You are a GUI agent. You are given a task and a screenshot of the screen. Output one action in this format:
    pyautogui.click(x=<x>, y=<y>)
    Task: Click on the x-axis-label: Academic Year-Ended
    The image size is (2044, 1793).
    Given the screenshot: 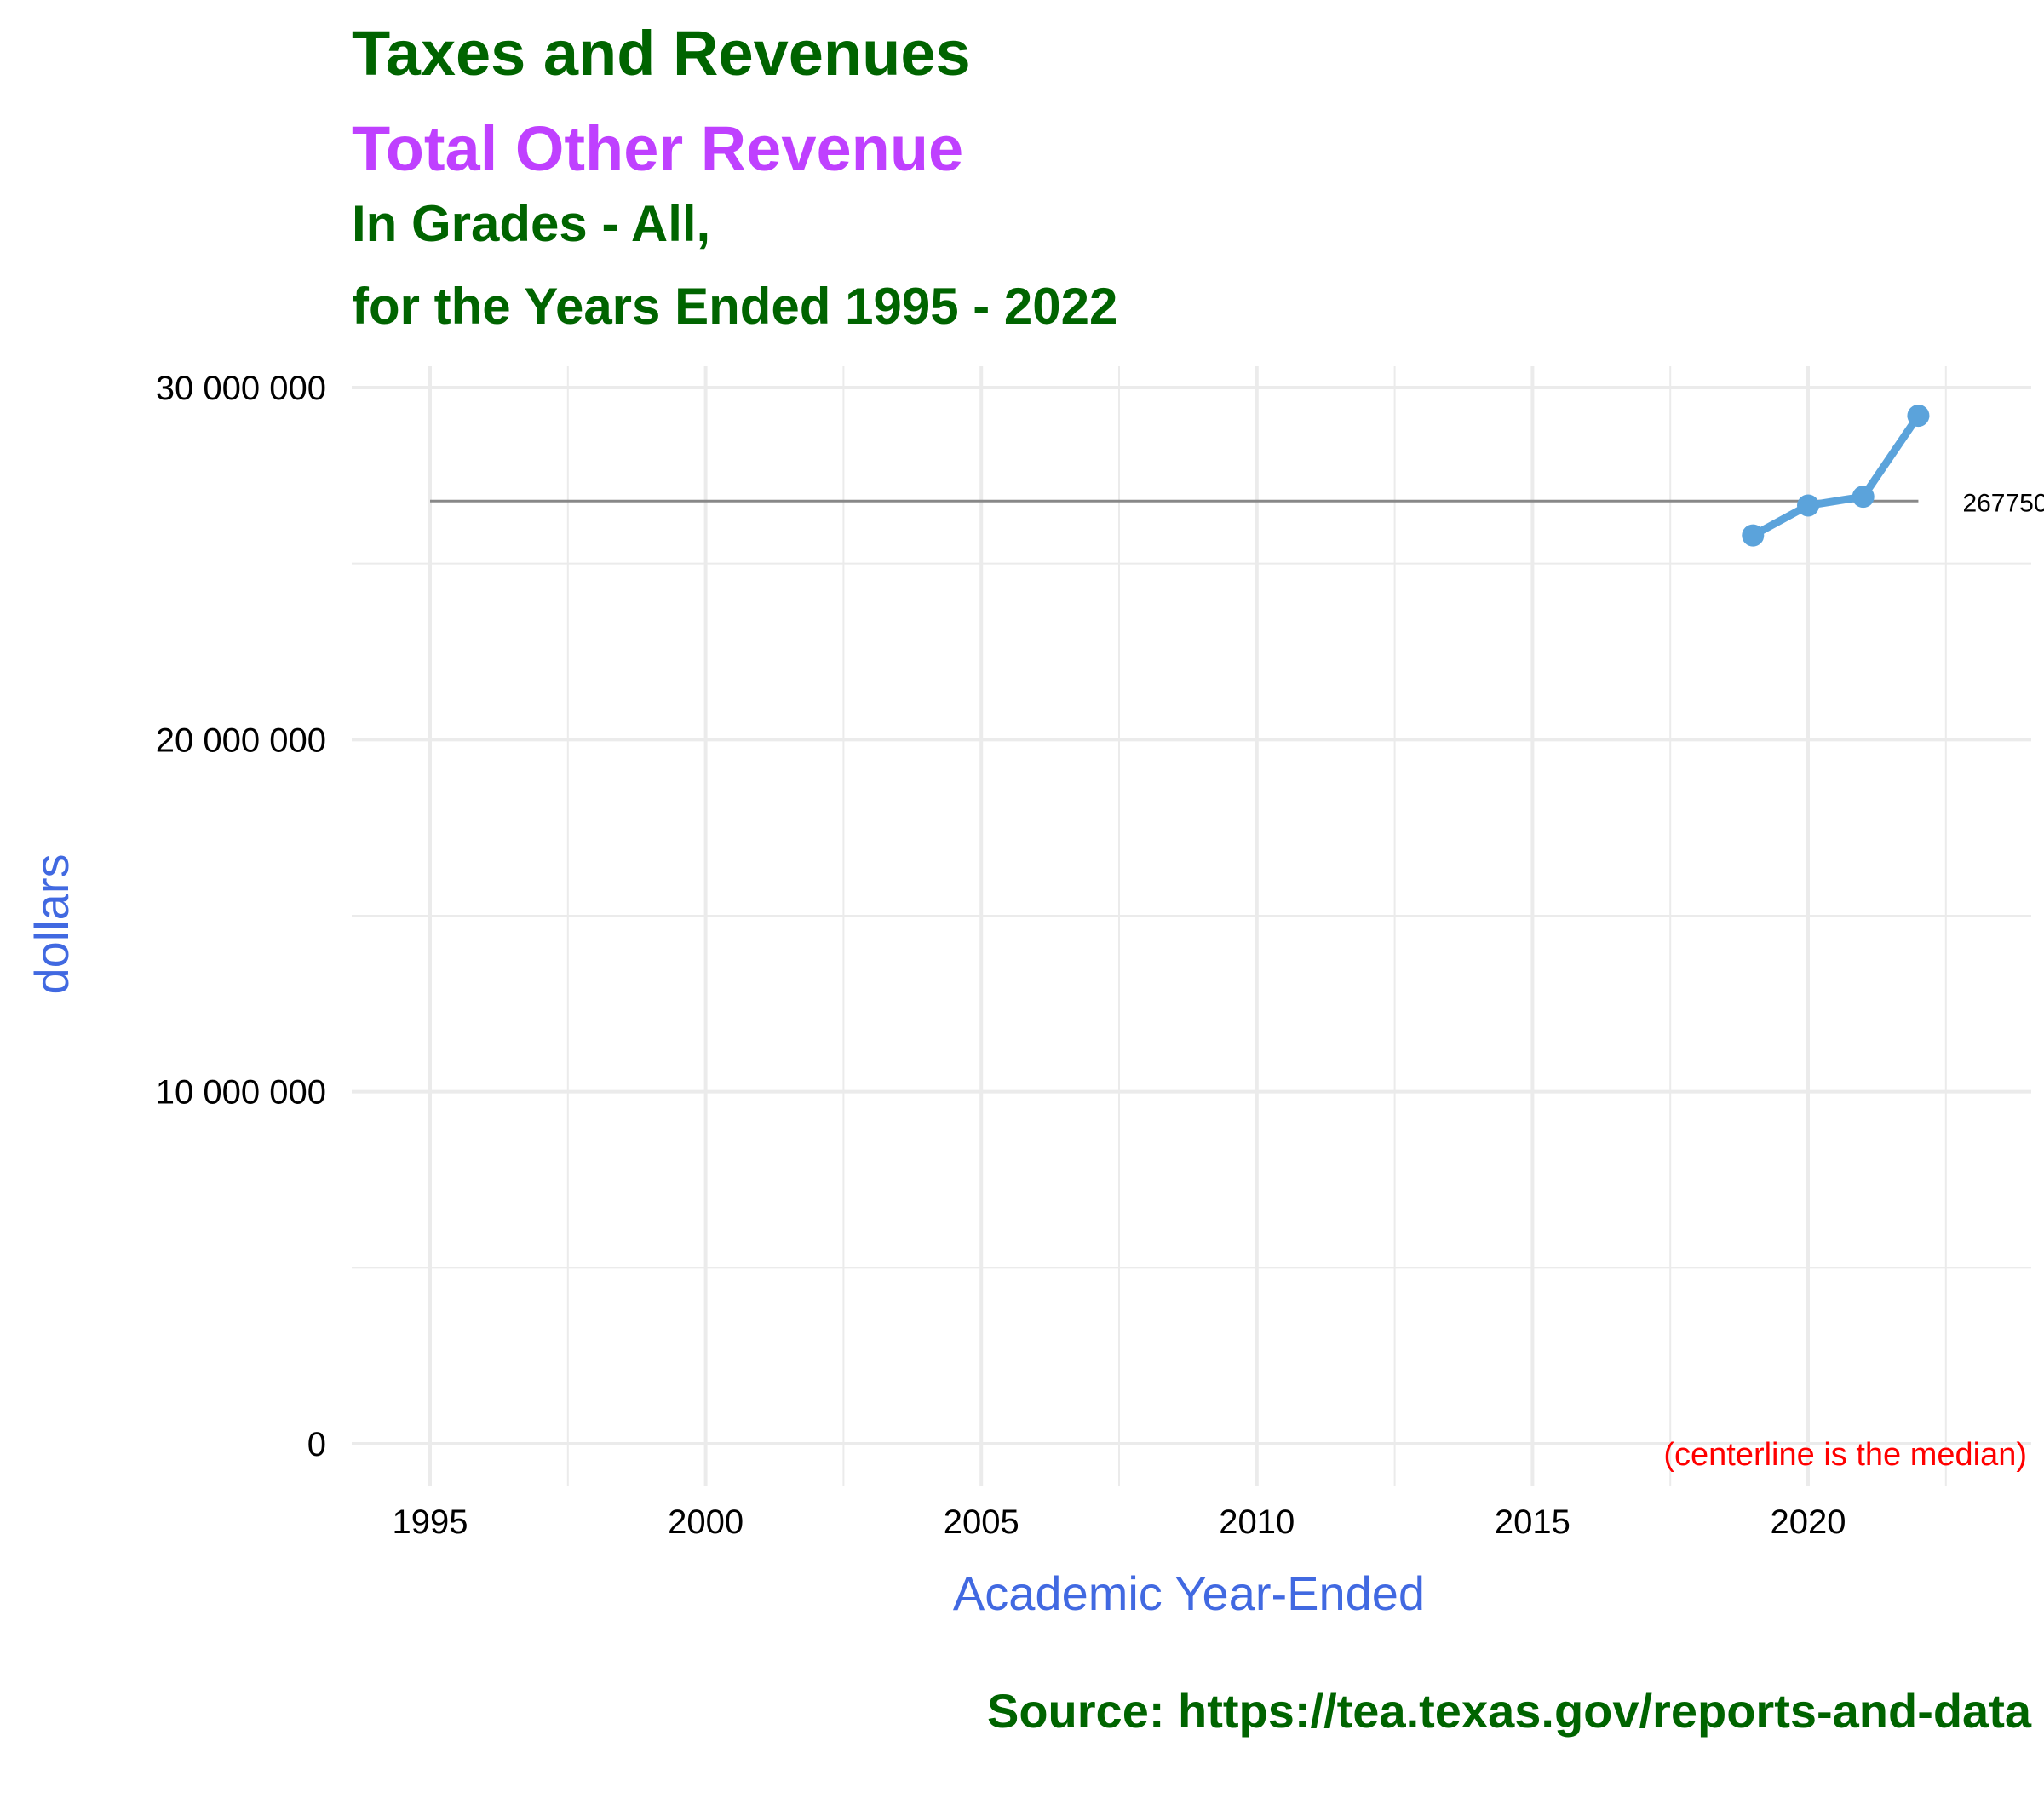 What is the action you would take?
    pyautogui.click(x=1189, y=1593)
    